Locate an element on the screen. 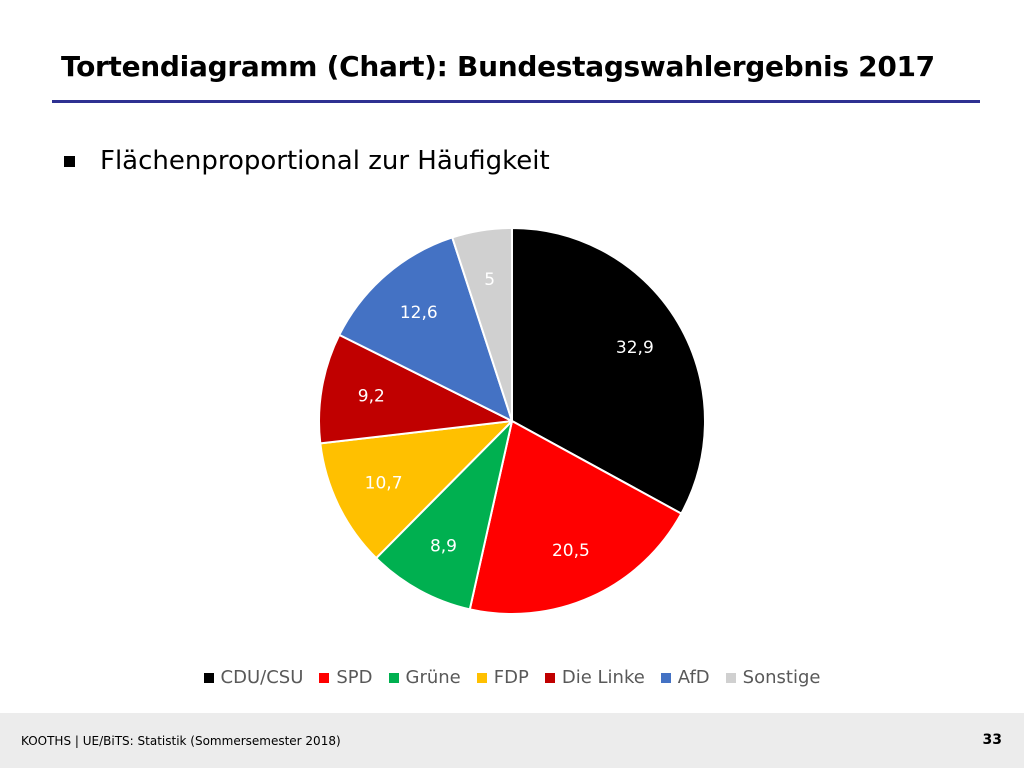  legend-label-fdp: FDP is located at coordinates (511, 677).